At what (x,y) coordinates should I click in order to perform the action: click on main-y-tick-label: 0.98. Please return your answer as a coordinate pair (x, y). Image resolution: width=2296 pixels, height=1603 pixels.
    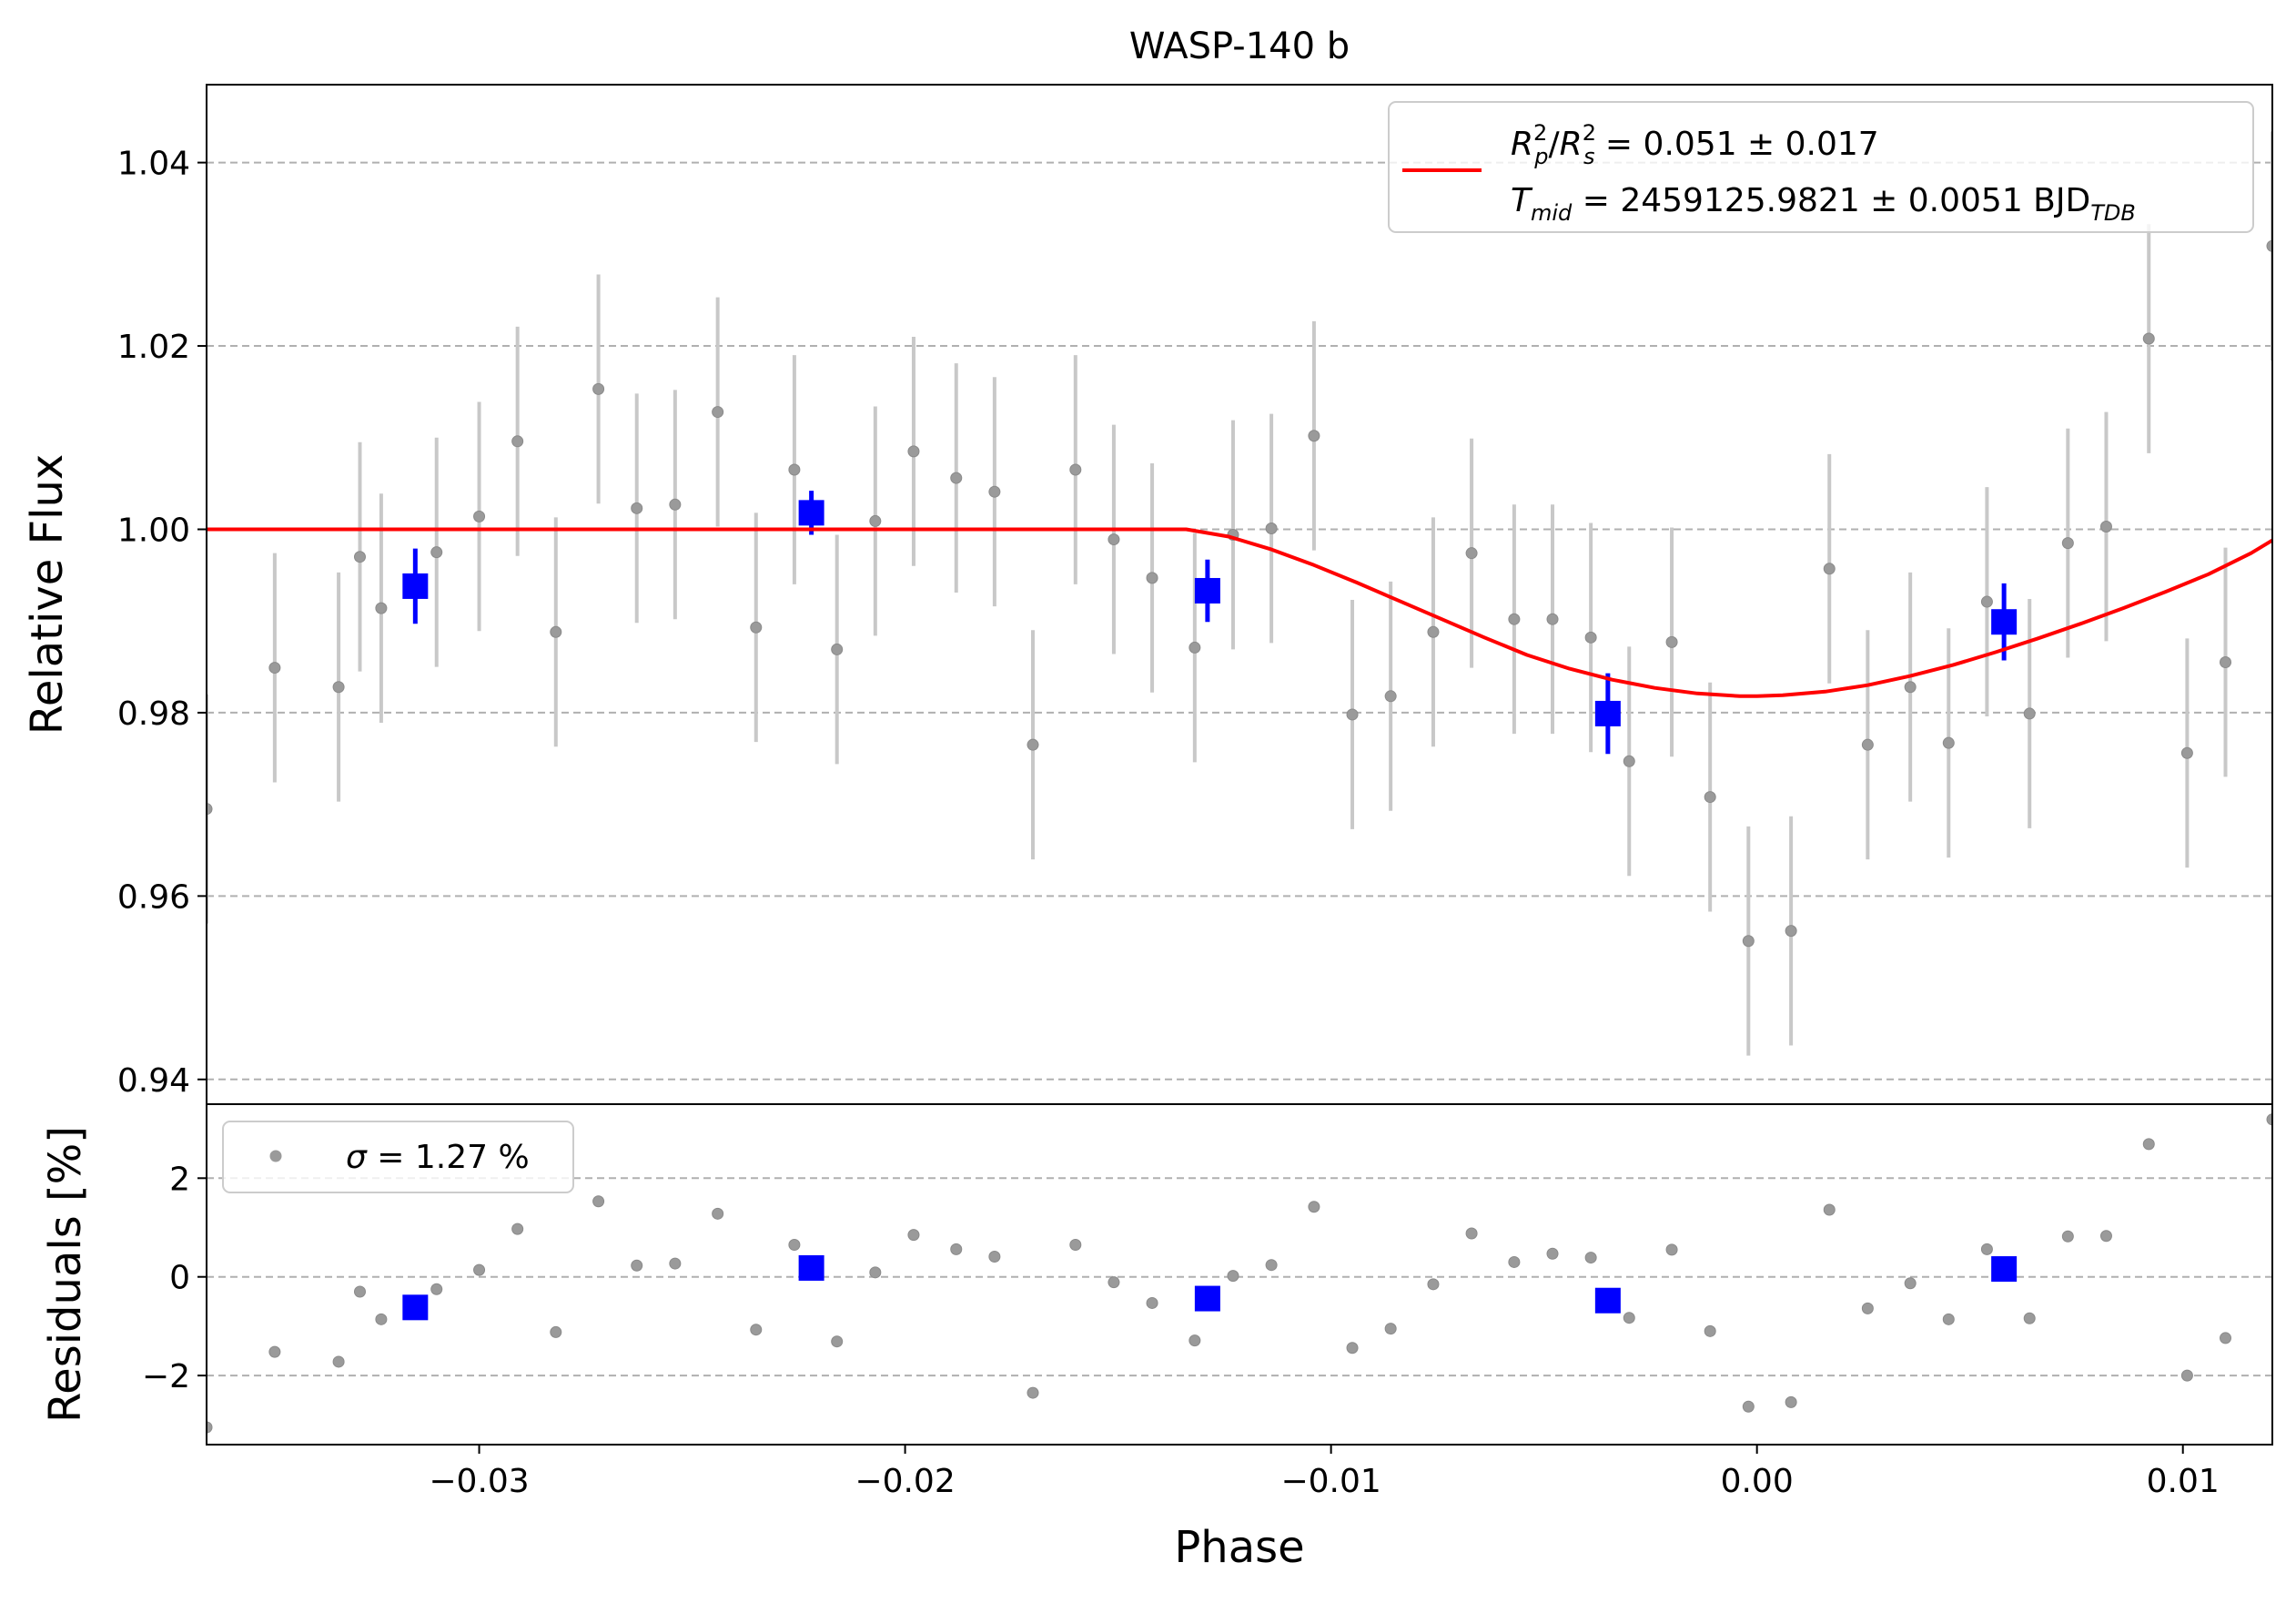
    Looking at the image, I should click on (153, 714).